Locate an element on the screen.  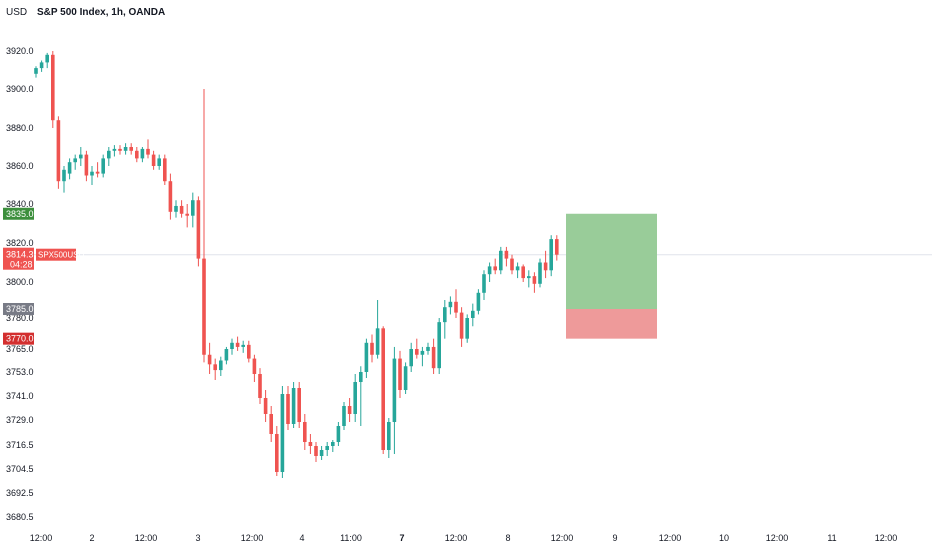
y-tick-label: 3680.5 is located at coordinates (20, 517).